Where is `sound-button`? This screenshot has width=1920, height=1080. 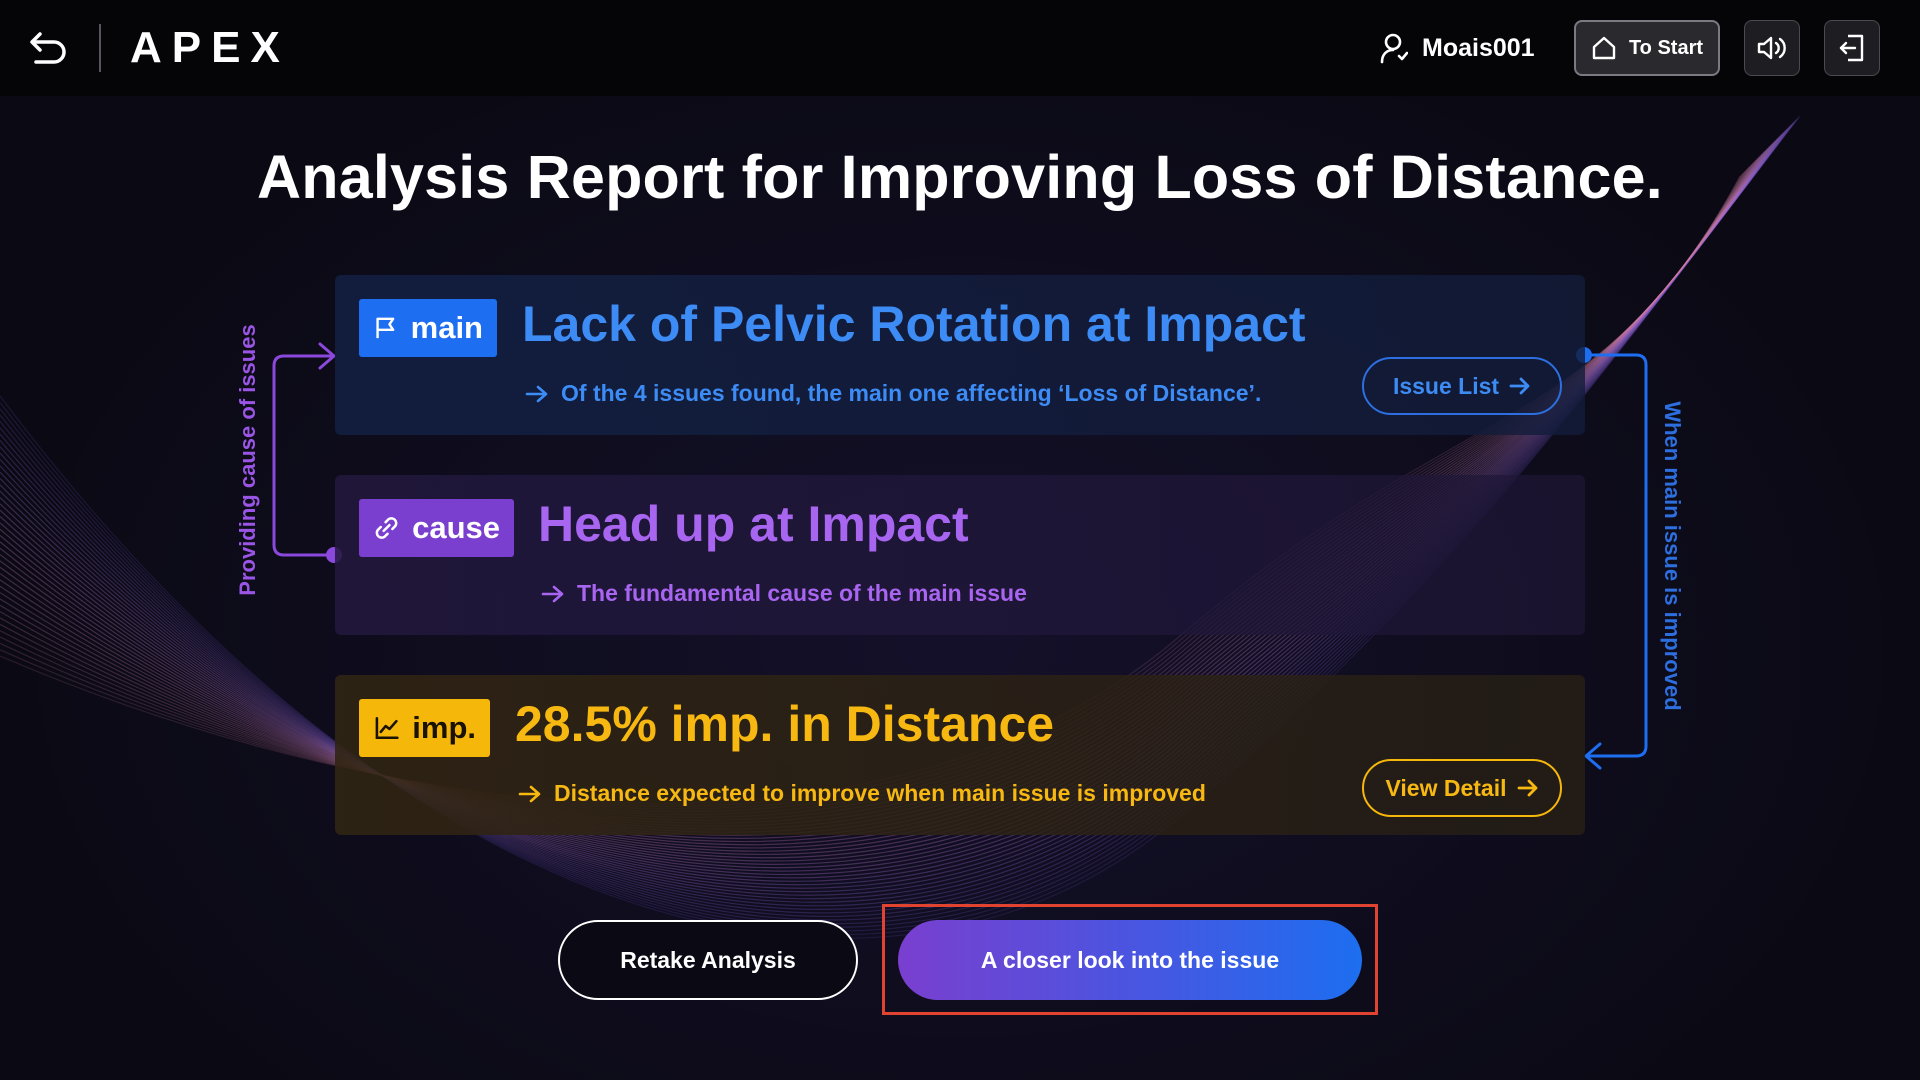
sound-button is located at coordinates (1772, 48).